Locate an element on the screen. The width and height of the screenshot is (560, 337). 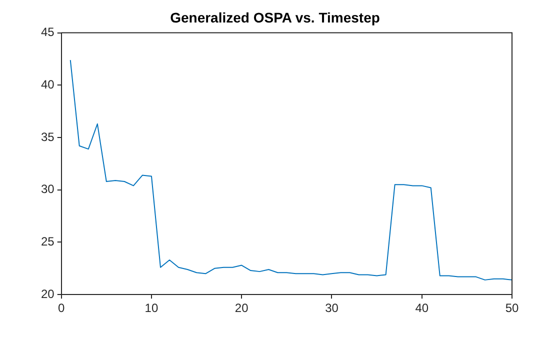
x-tick-label: 50 is located at coordinates (512, 308).